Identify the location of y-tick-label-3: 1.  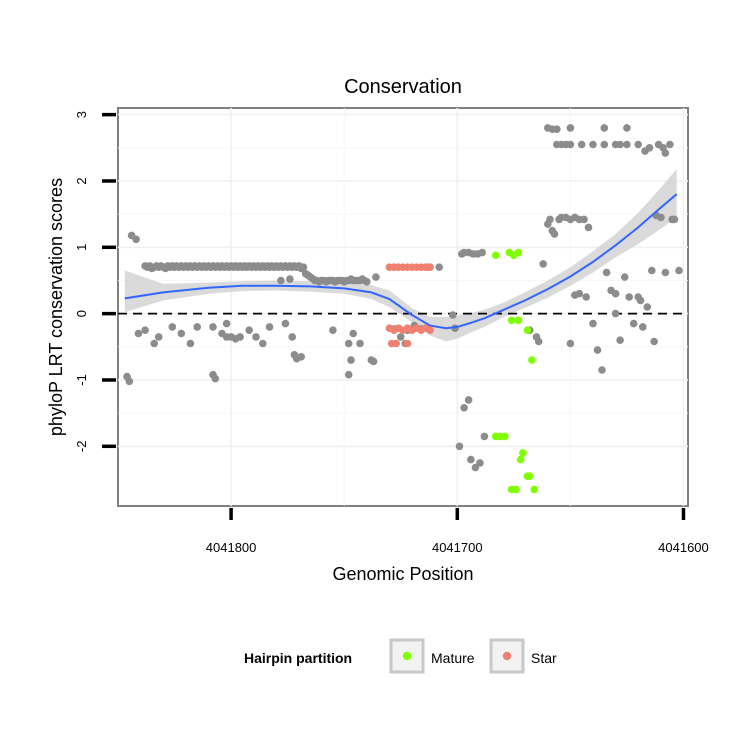
(81, 247).